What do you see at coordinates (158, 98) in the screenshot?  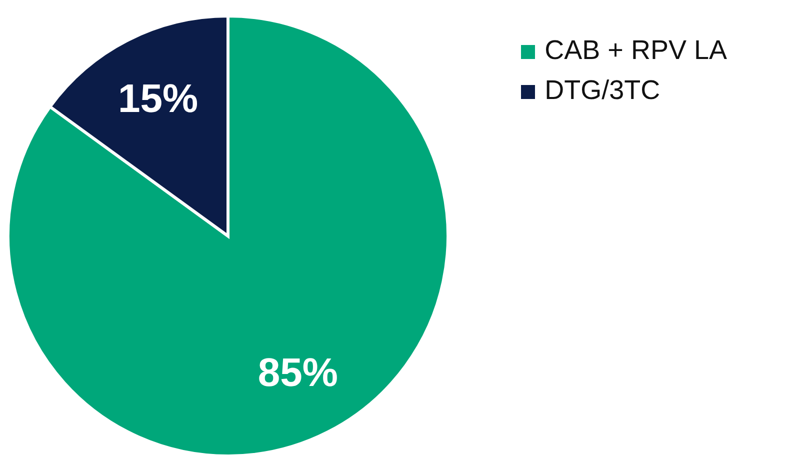 I see `data-label: 15%` at bounding box center [158, 98].